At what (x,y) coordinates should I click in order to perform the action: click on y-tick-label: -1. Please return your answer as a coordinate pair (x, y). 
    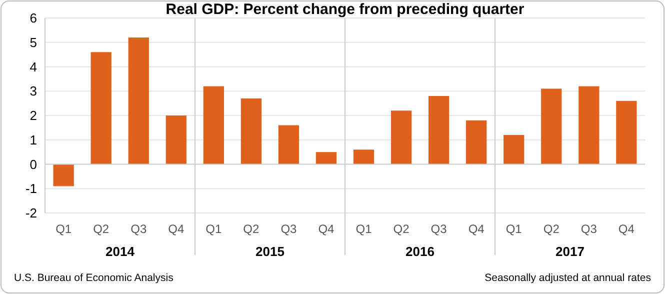
    Looking at the image, I should click on (31, 188).